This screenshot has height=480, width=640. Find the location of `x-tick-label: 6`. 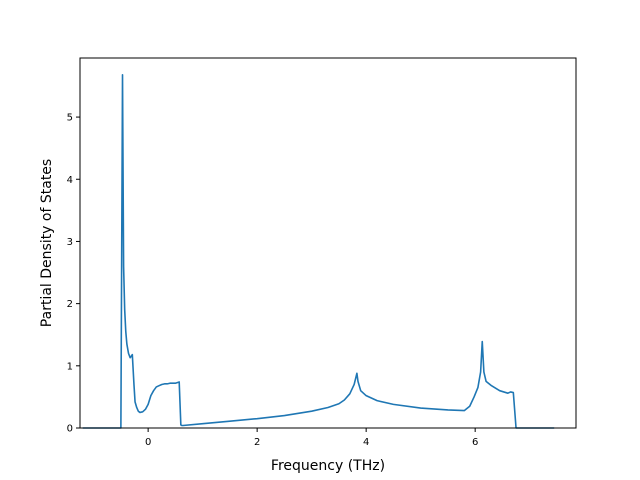

x-tick-label: 6 is located at coordinates (475, 442).